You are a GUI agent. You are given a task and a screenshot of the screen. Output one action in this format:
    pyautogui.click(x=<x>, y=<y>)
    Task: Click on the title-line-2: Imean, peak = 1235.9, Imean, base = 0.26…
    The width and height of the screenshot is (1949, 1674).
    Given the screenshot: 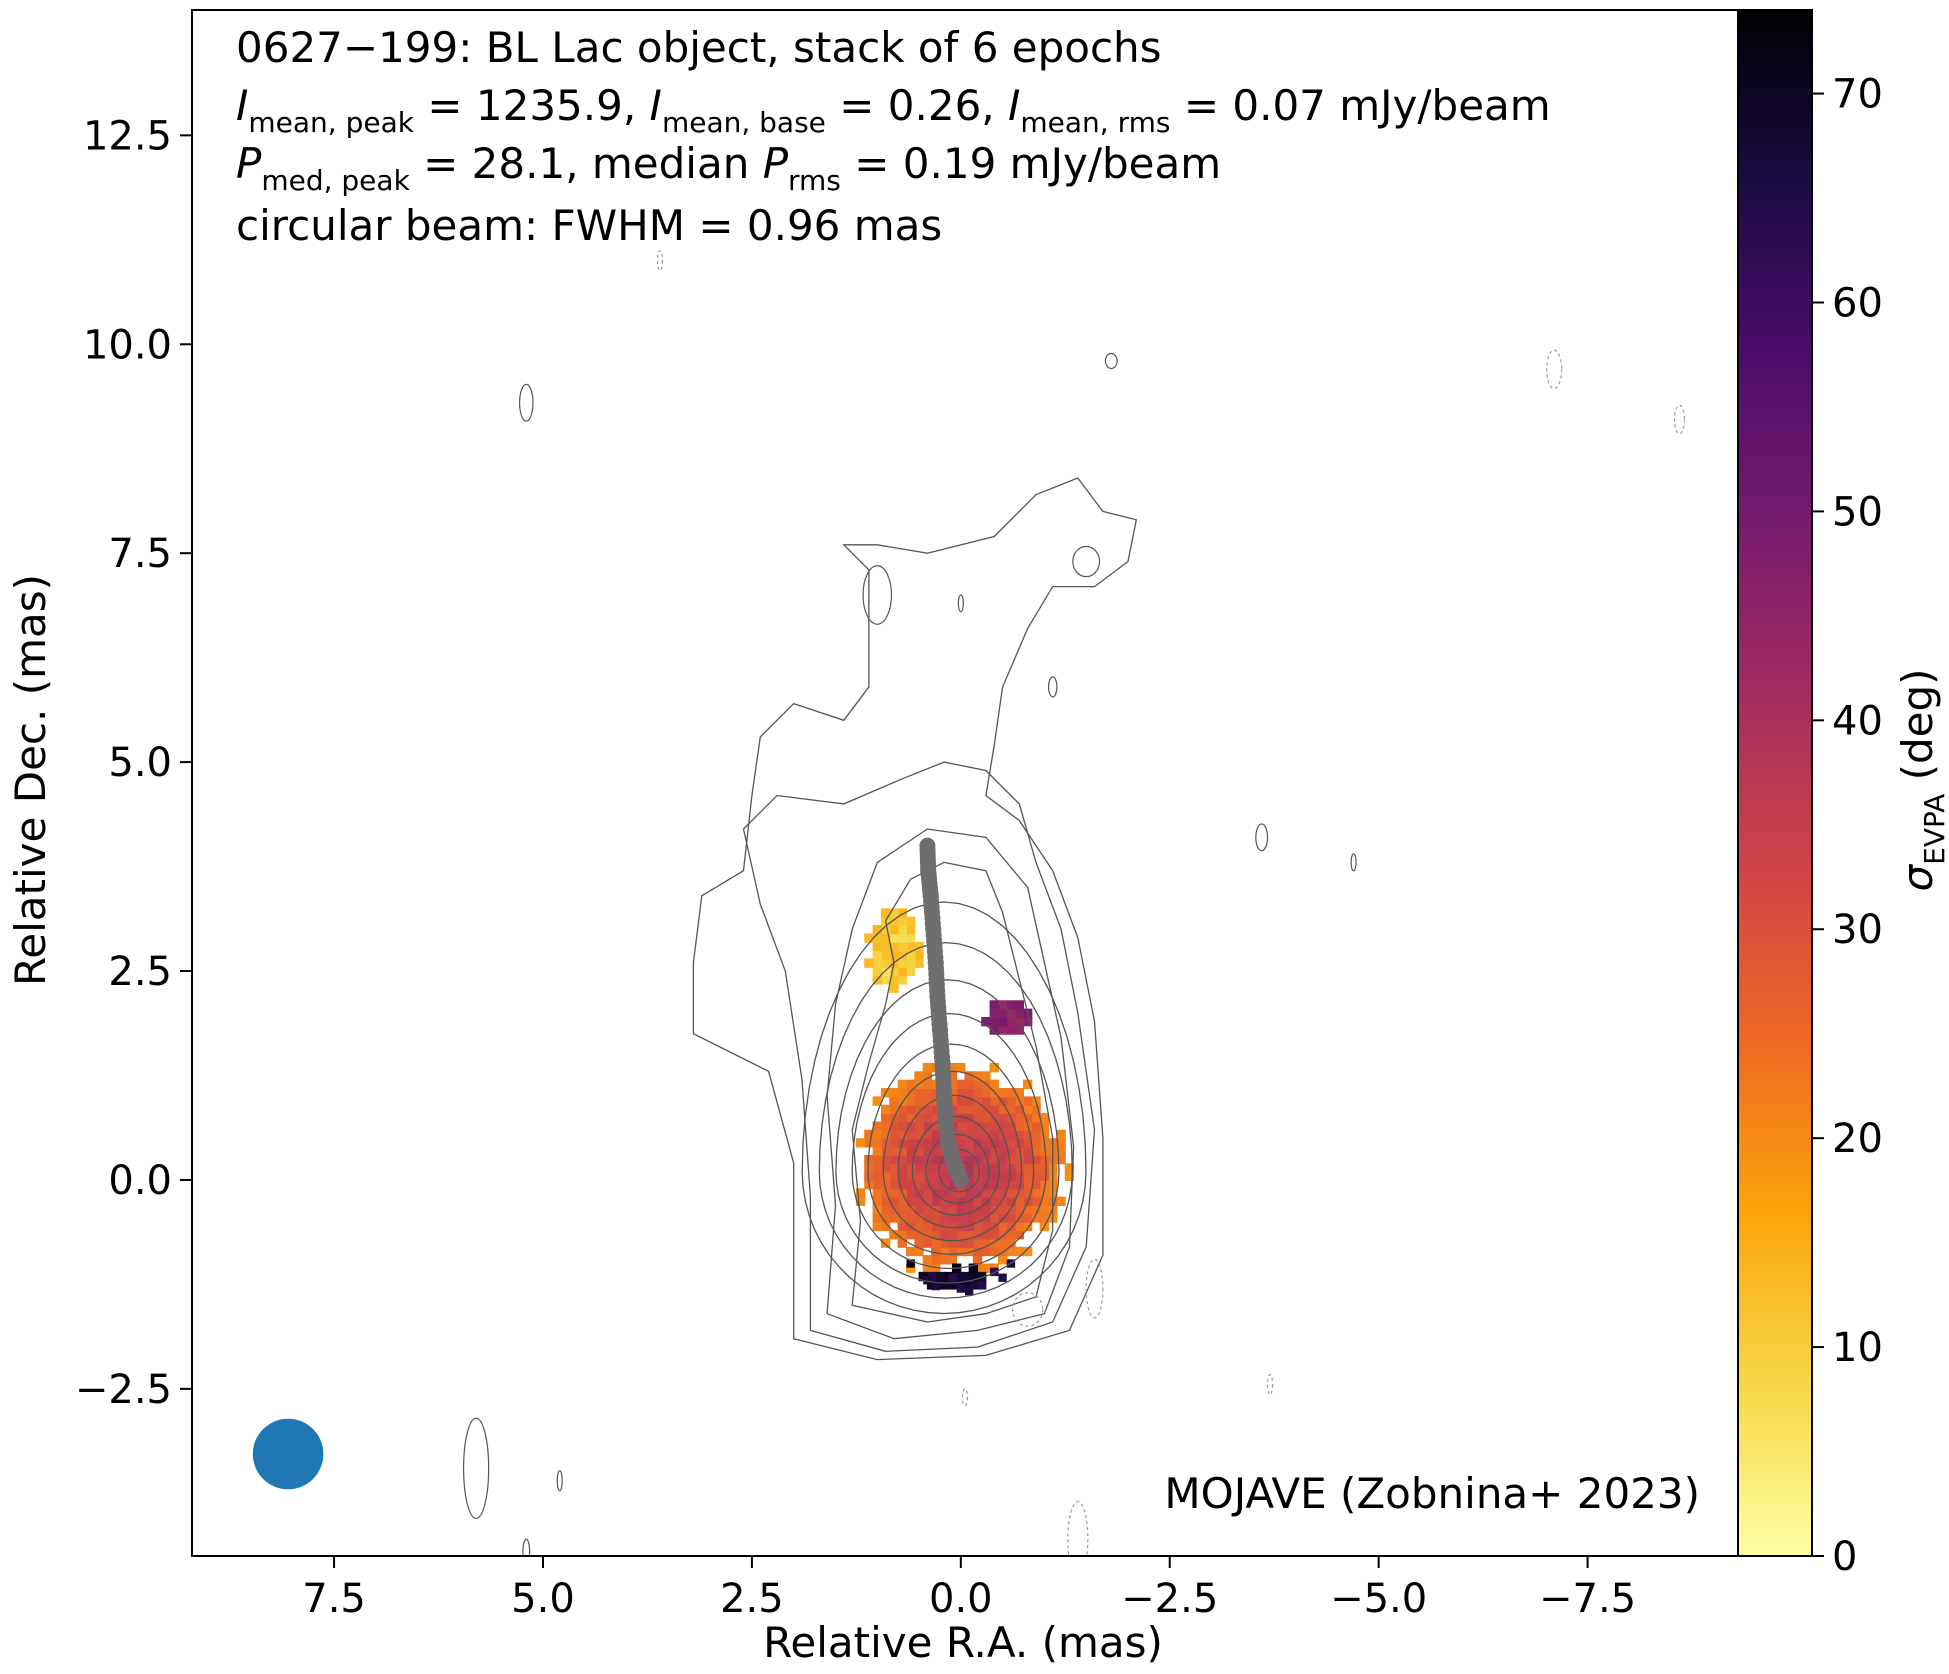 What is the action you would take?
    pyautogui.click(x=893, y=110)
    